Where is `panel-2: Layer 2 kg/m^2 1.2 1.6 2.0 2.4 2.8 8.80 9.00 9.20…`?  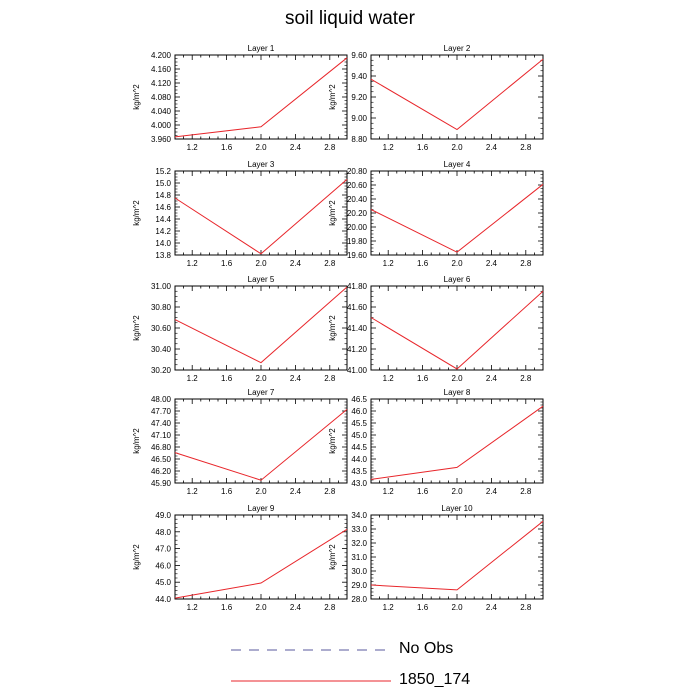
panel-2: Layer 2 kg/m^2 1.2 1.6 2.0 2.4 2.8 8.80 9.00 9.20… is located at coordinates (436, 98).